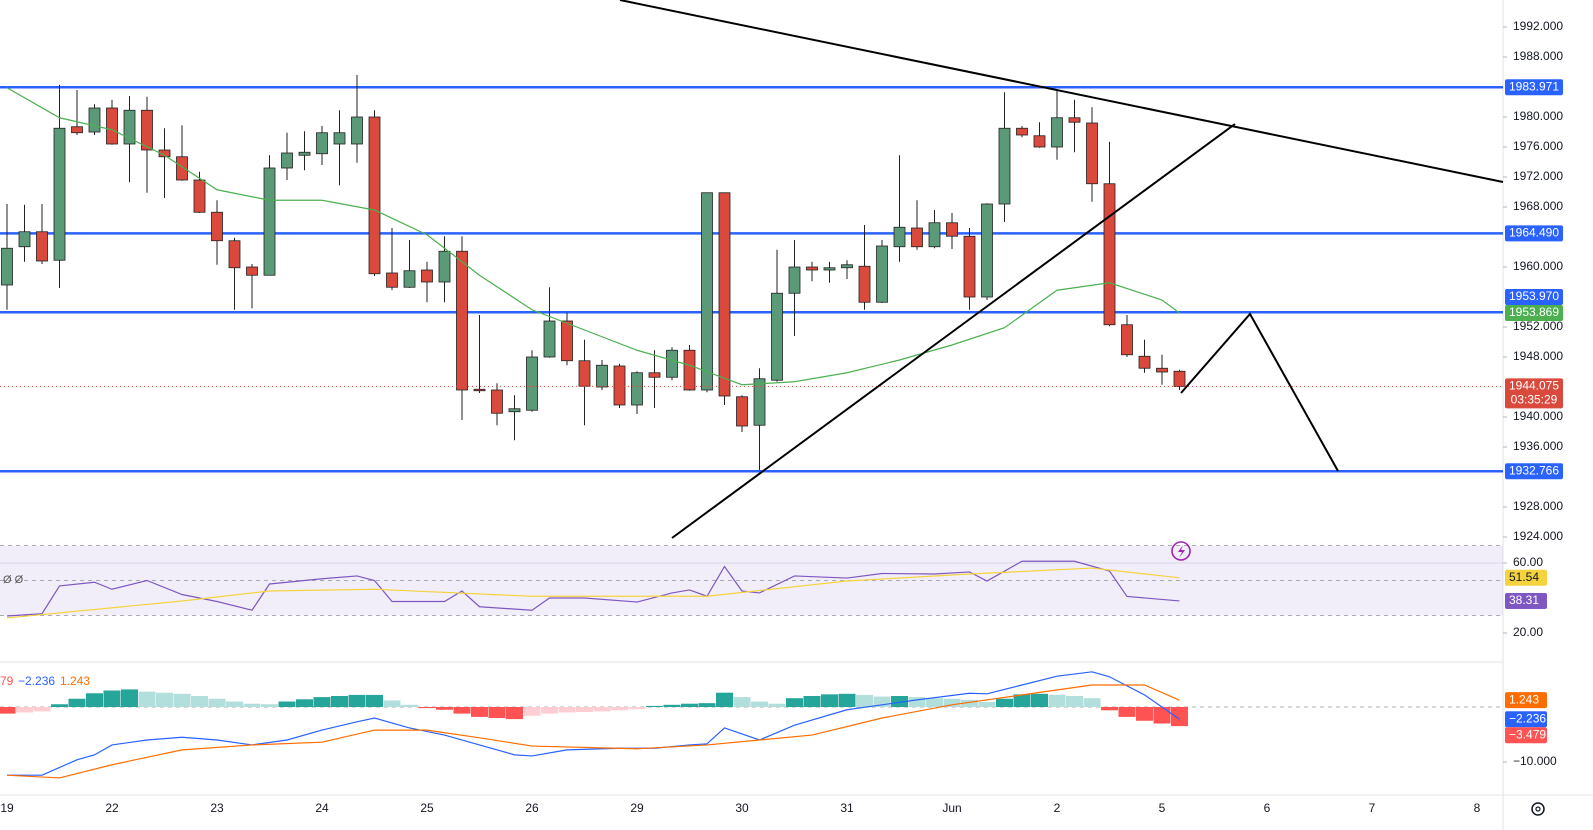 This screenshot has width=1593, height=830. I want to click on alert-icon, so click(1181, 551).